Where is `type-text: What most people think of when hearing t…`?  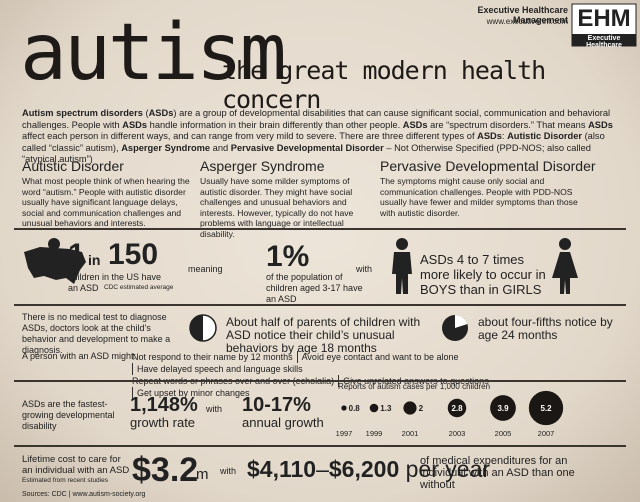
type-text: What most people think of when hearing t… is located at coordinates (106, 202).